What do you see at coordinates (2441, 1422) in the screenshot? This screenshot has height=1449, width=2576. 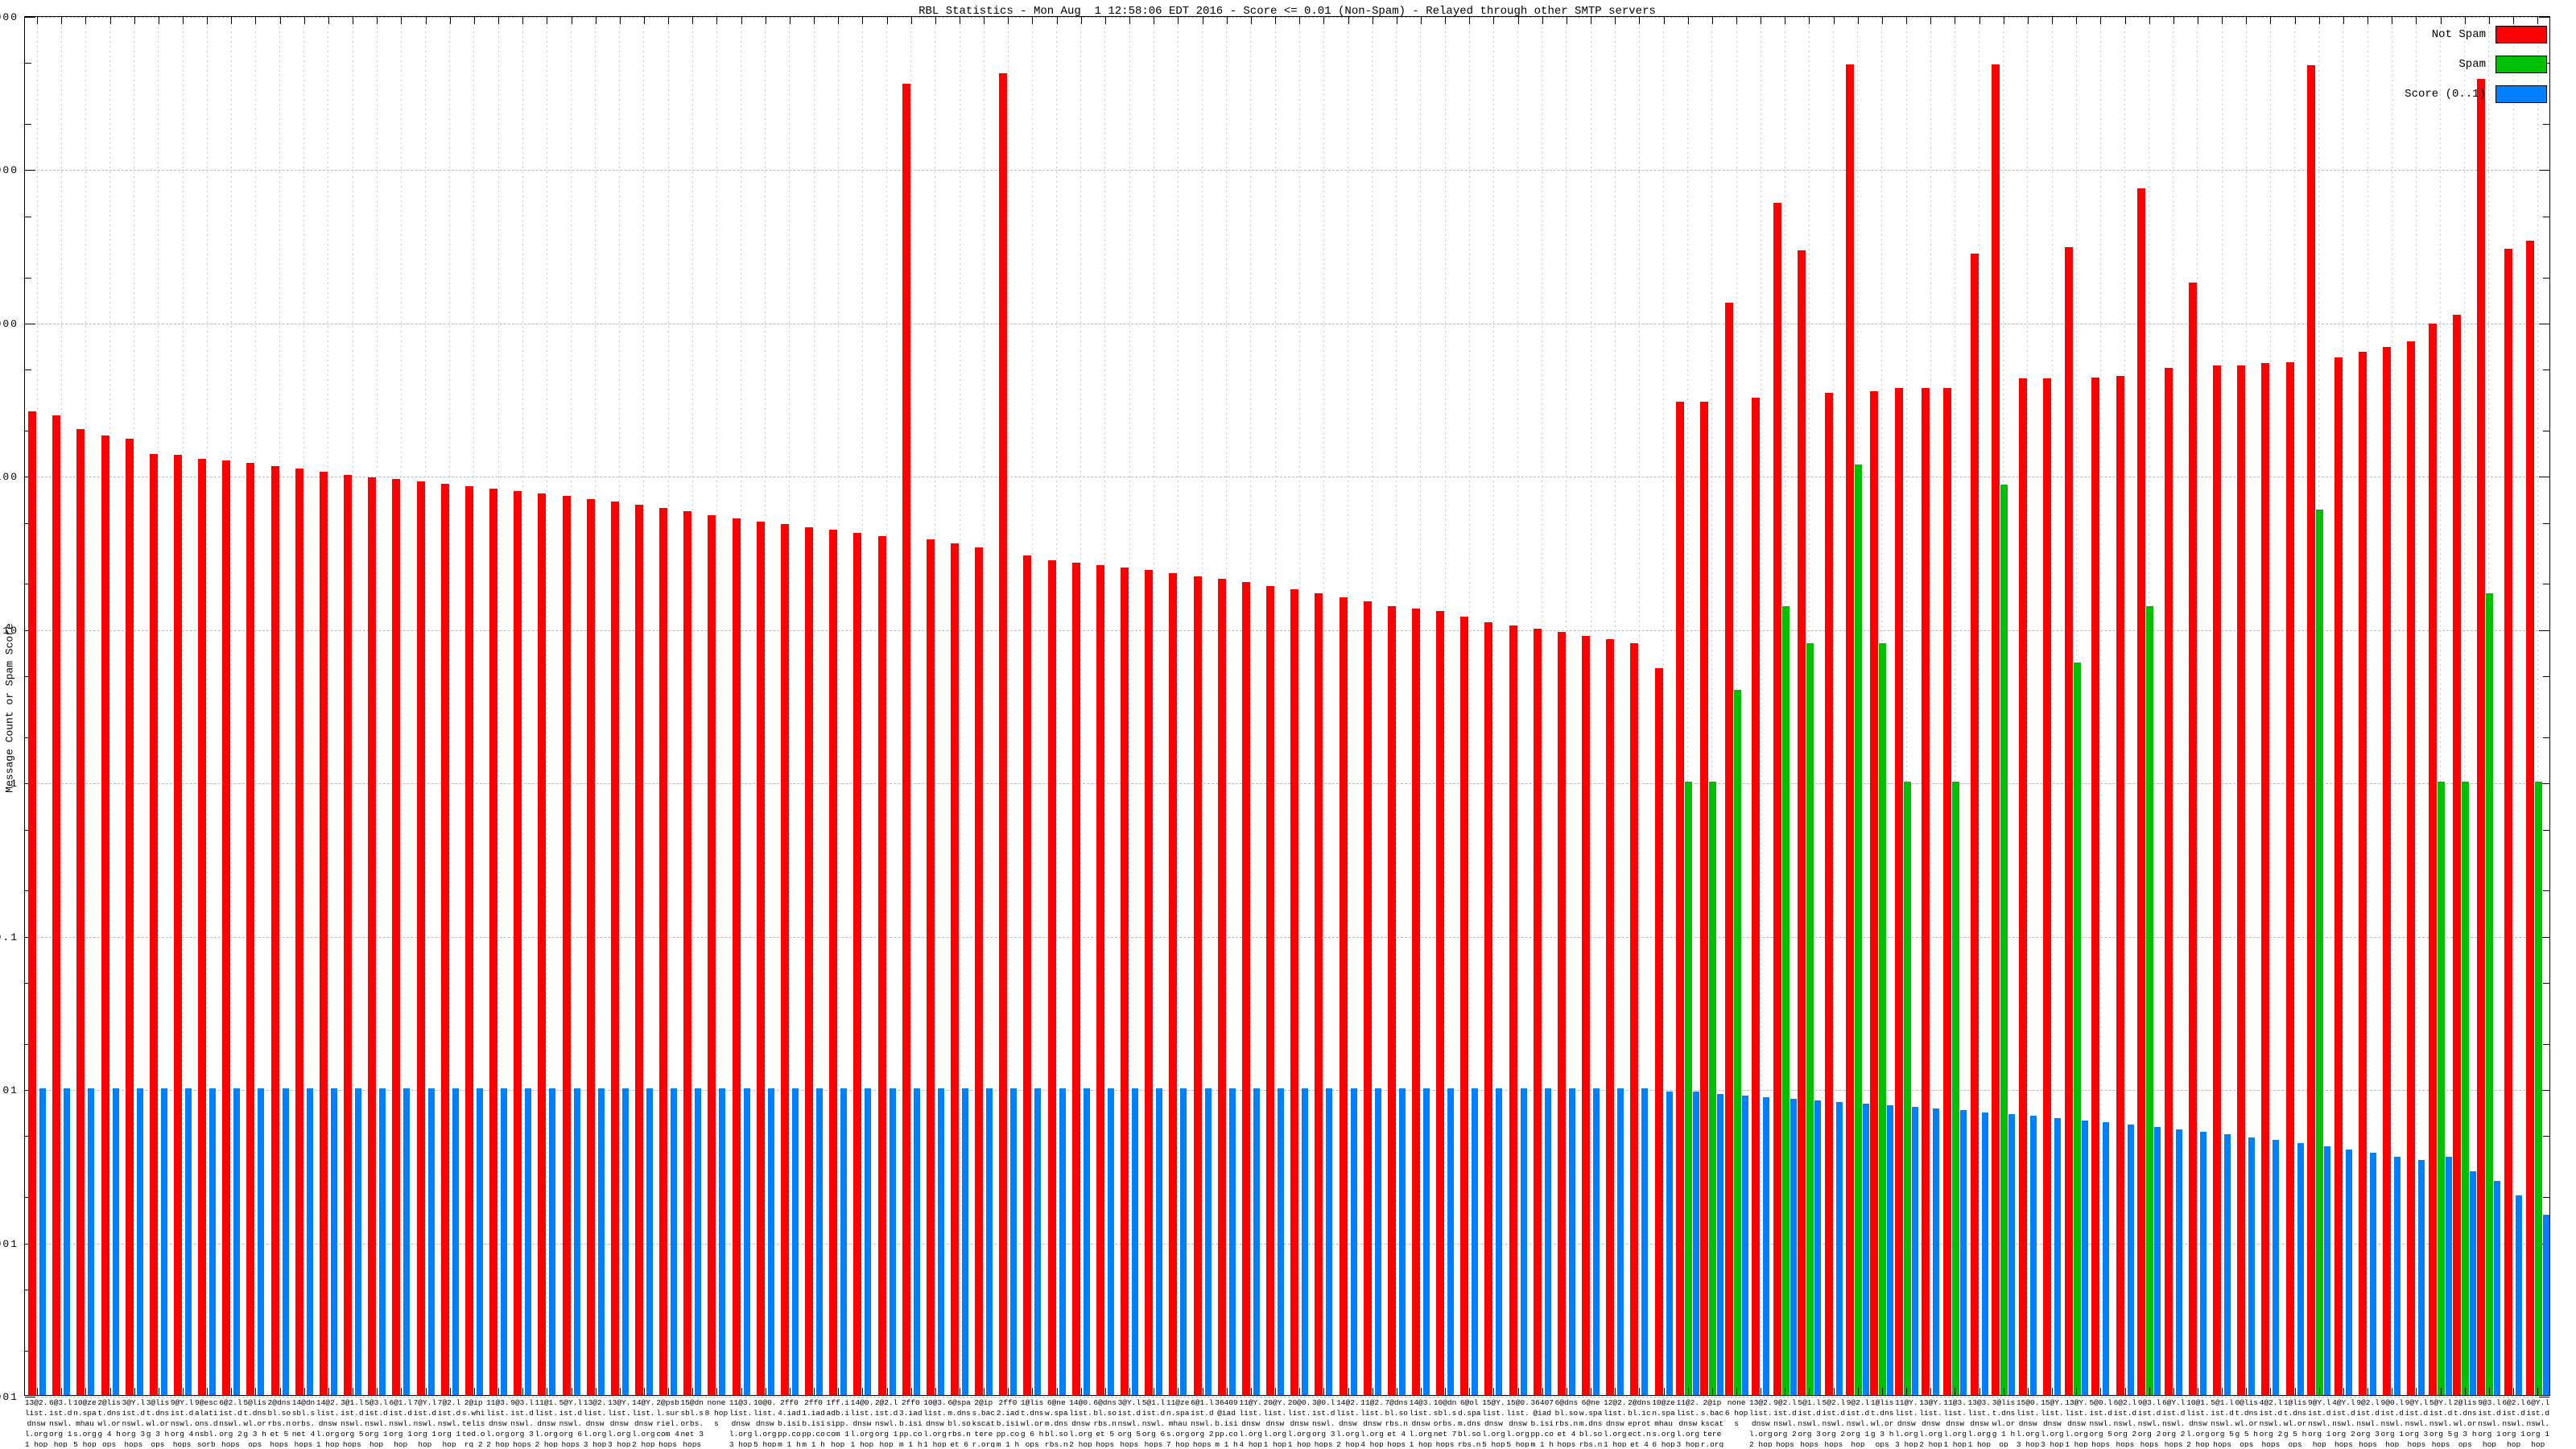 I see `x-tick-label: 5@Y.list.dnswl.org 5 hops` at bounding box center [2441, 1422].